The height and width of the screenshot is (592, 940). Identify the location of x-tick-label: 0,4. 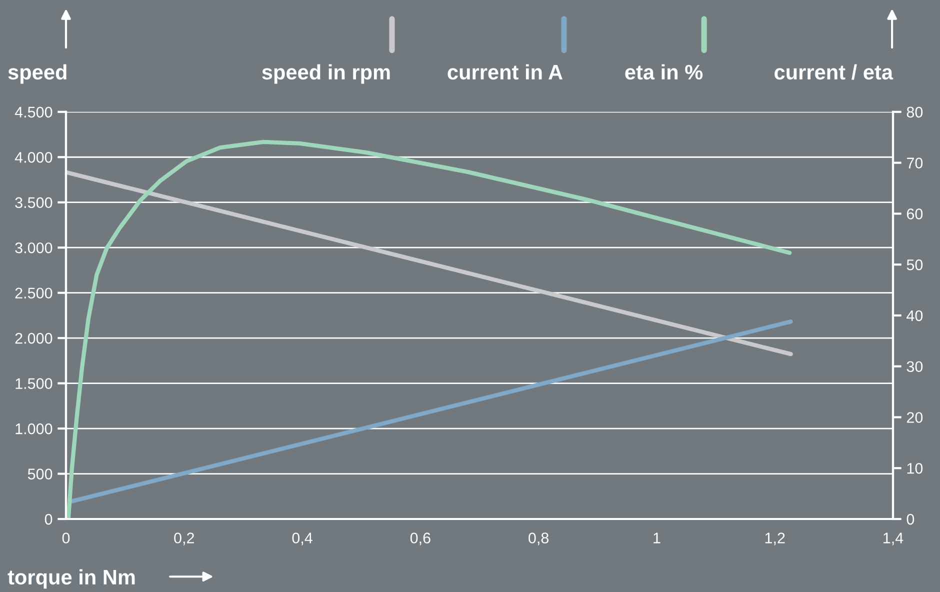
(302, 539).